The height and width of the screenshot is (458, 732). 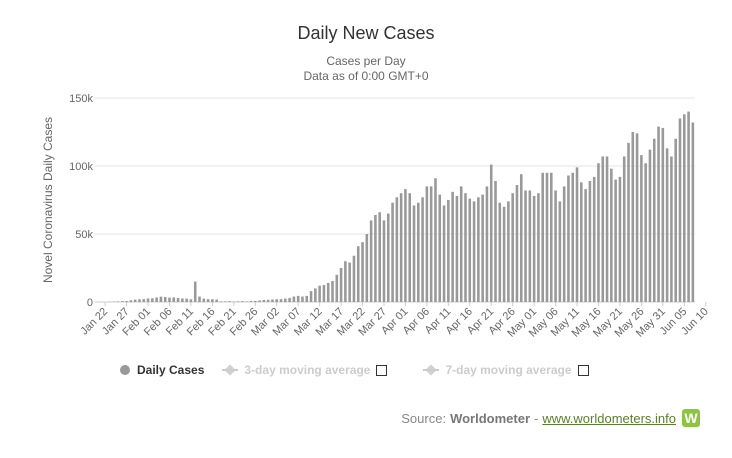 What do you see at coordinates (583, 370) in the screenshot?
I see `legend-checkbox-7day-average` at bounding box center [583, 370].